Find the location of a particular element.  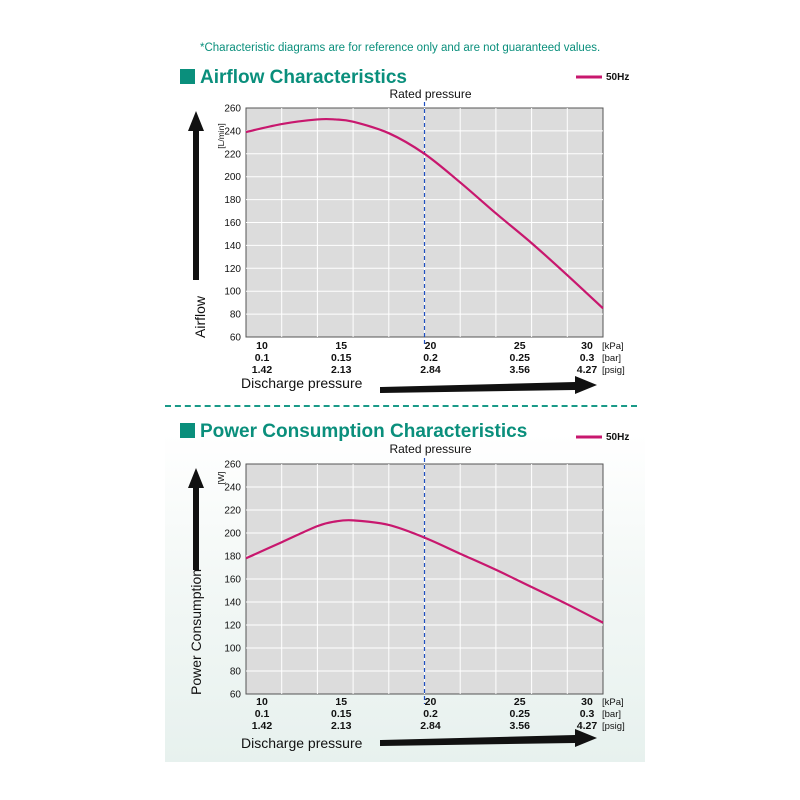

y-axis-label: Power Consumption is located at coordinates (196, 632).